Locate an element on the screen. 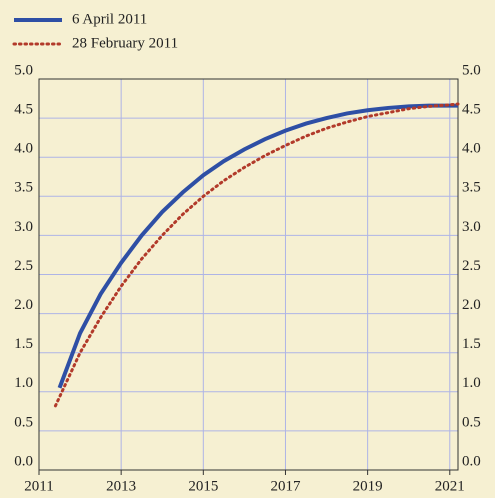 The image size is (495, 498). x-tick-label: 2015 is located at coordinates (203, 486).